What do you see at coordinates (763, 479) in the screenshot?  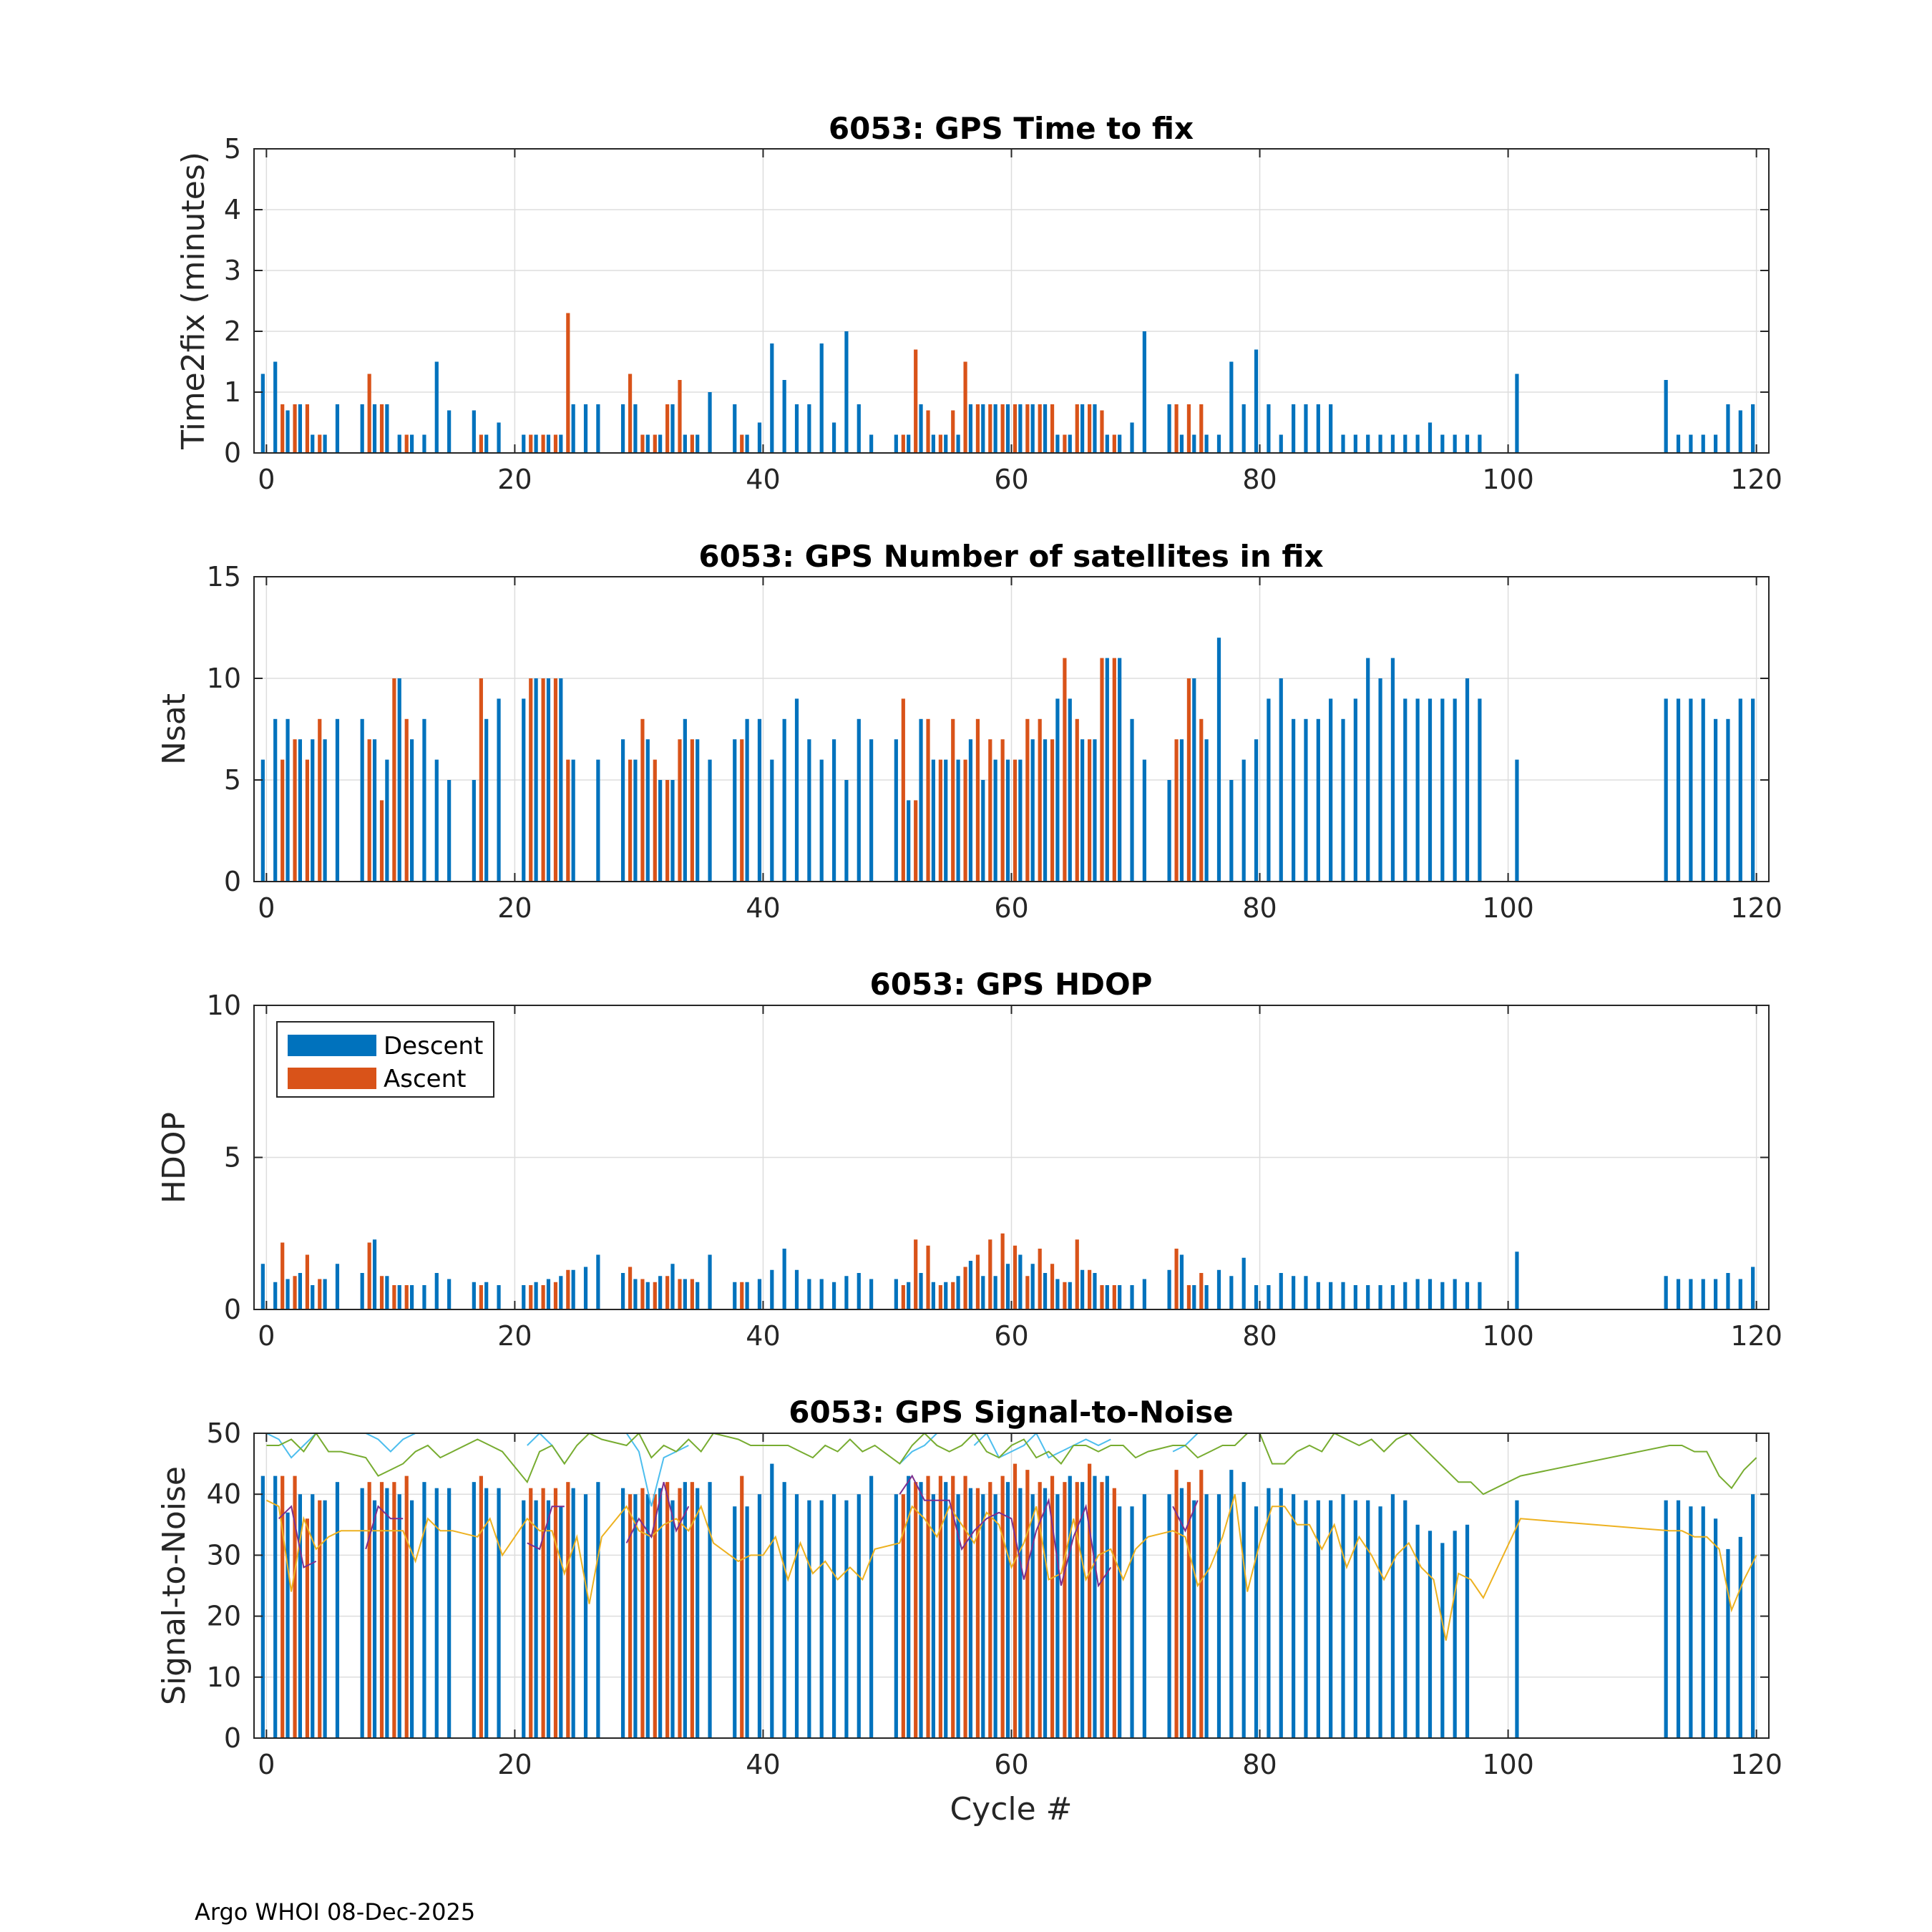 I see `x-tick-label: 40` at bounding box center [763, 479].